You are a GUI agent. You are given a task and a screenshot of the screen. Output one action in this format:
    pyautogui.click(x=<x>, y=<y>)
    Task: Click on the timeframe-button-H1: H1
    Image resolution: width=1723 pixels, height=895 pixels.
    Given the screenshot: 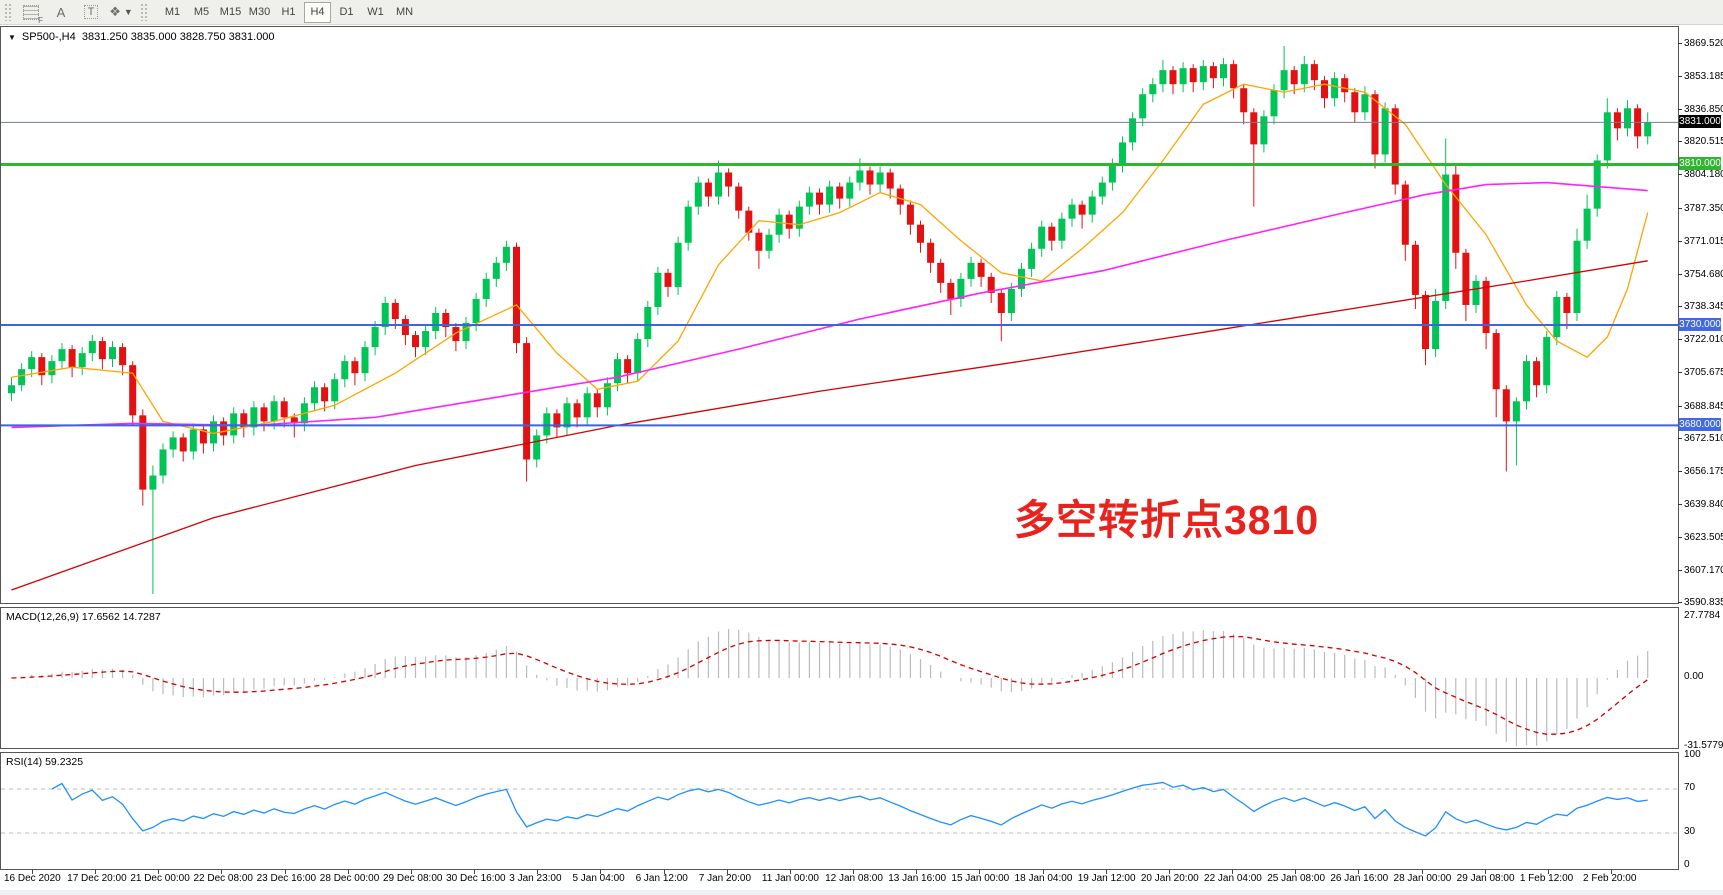 What is the action you would take?
    pyautogui.click(x=288, y=12)
    